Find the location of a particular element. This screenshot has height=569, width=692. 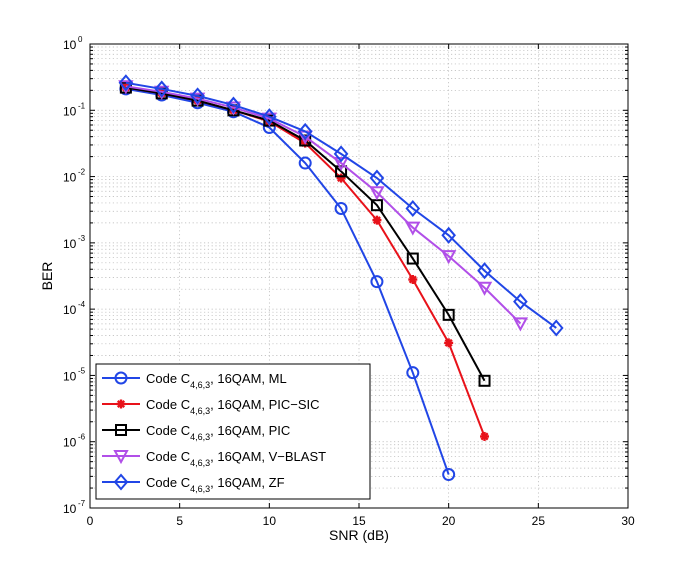

legend-label: Code C4,6,3, 16QAM, V−BLAST is located at coordinates (236, 458).